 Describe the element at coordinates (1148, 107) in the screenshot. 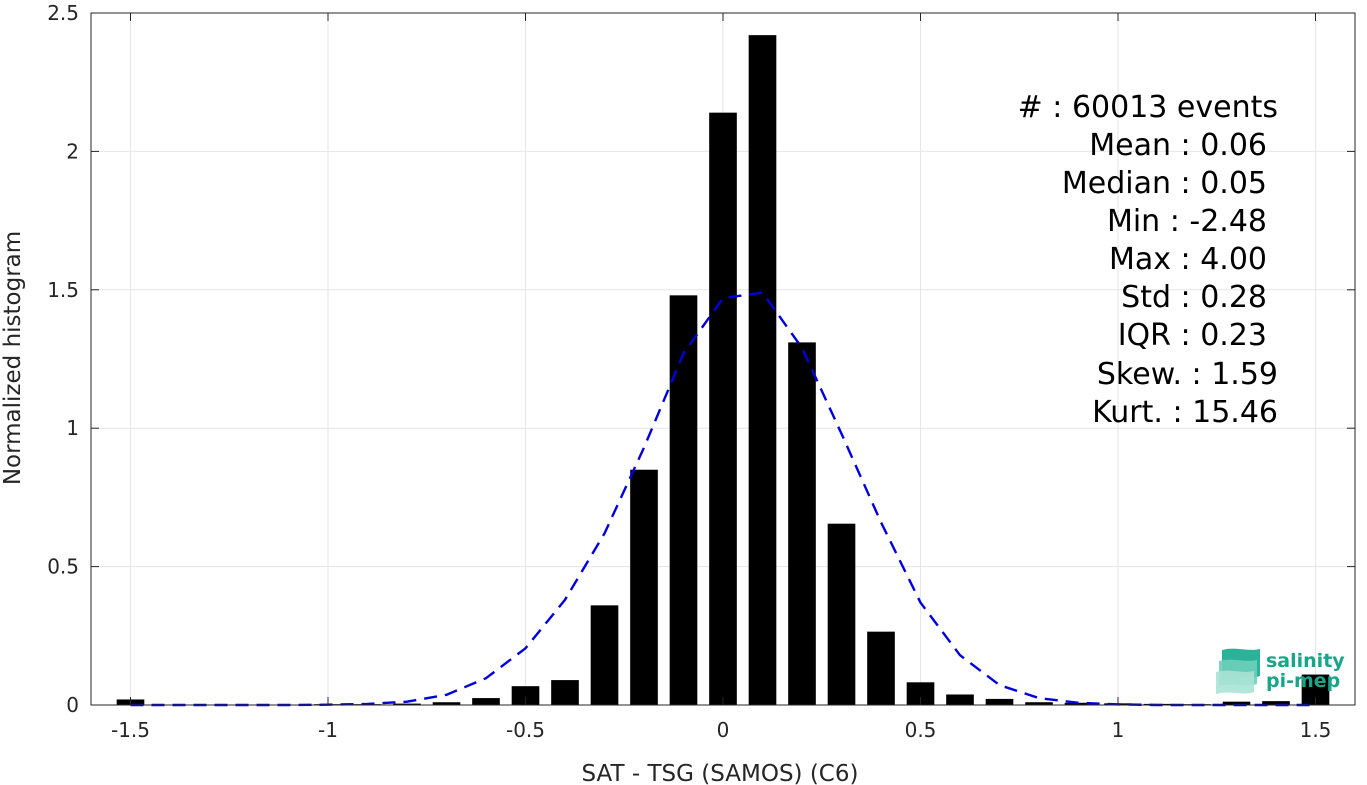

I see `stat-events: # : 60013 events` at that location.